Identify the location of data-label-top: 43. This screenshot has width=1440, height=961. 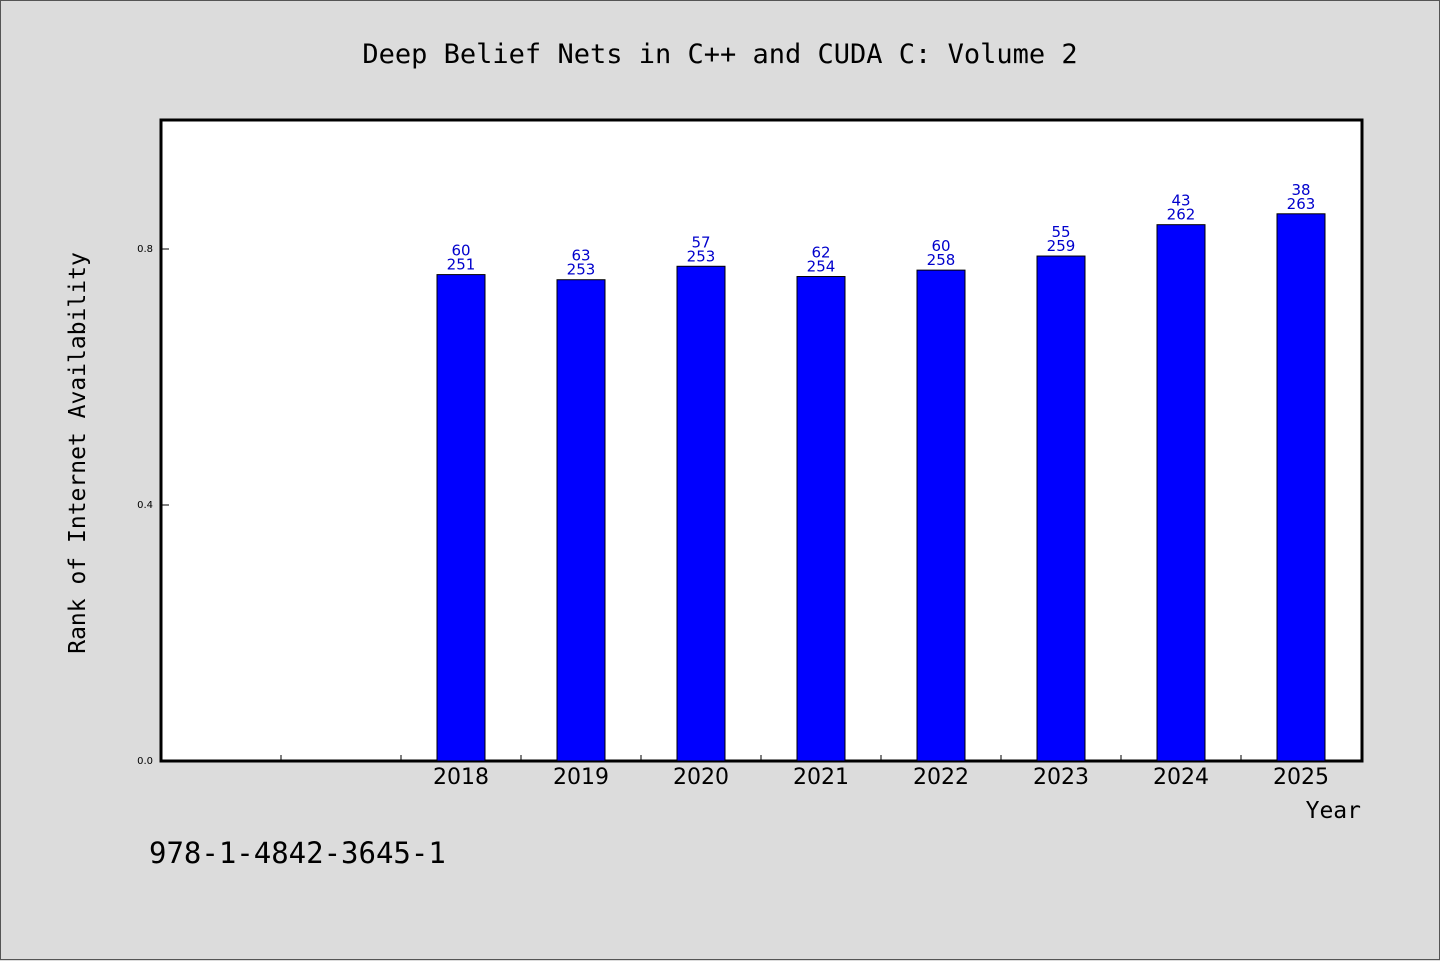
(1180, 201).